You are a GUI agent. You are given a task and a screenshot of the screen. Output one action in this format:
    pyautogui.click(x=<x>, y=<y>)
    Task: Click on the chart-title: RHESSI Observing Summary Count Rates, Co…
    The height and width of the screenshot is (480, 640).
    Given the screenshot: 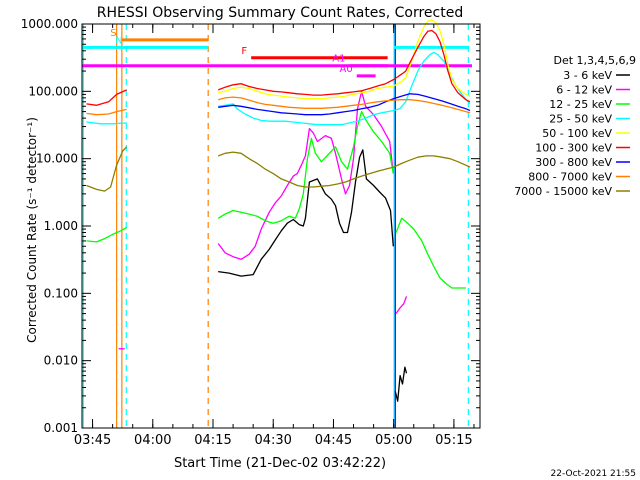 What is the action you would take?
    pyautogui.click(x=280, y=13)
    